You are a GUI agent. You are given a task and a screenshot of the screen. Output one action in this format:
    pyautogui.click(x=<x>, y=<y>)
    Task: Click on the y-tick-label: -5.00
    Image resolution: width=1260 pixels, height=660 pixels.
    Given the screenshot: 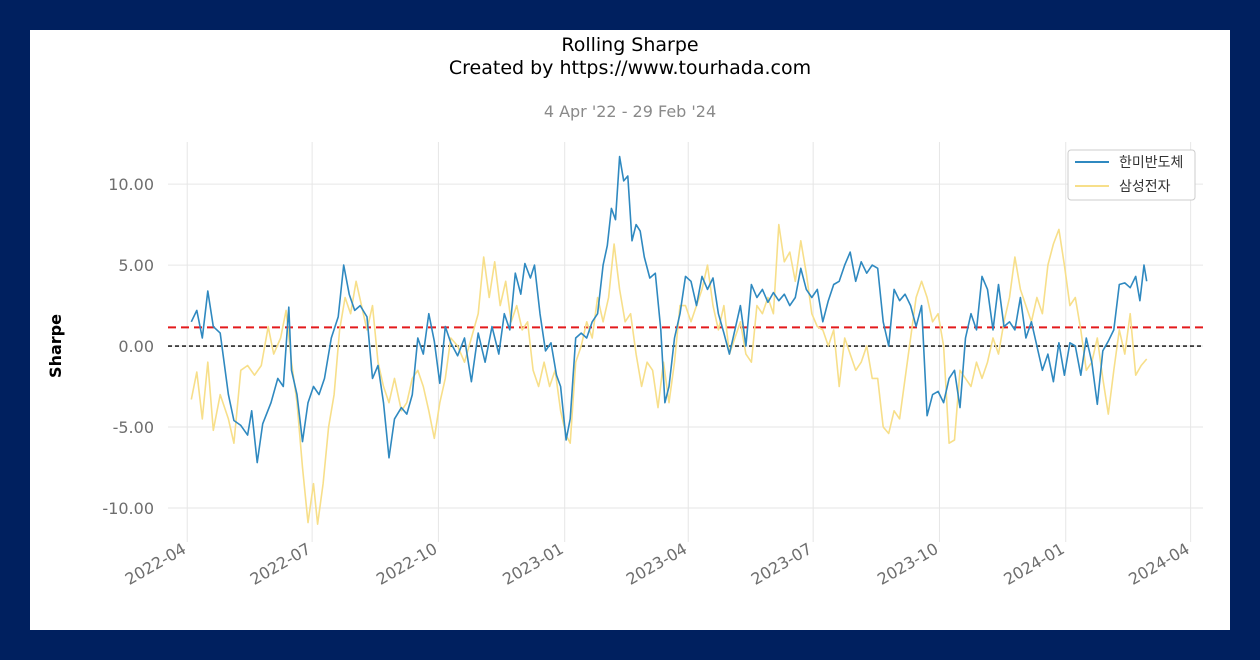 What is the action you would take?
    pyautogui.click(x=133, y=427)
    